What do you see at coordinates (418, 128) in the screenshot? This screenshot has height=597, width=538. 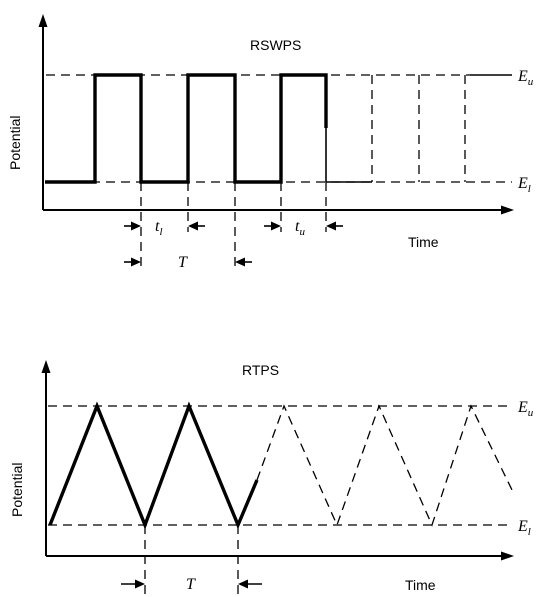 I see `rswps-dashed-continuation` at bounding box center [418, 128].